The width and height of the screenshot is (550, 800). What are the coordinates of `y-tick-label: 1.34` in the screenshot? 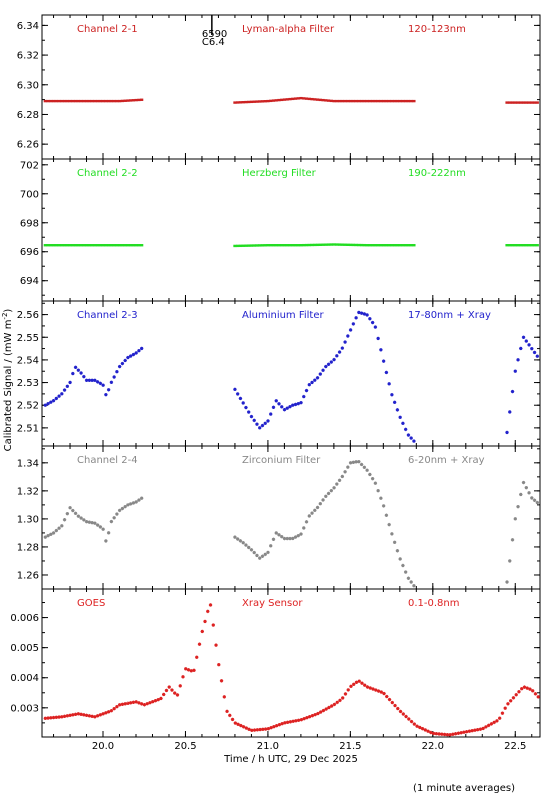 It's located at (28, 463).